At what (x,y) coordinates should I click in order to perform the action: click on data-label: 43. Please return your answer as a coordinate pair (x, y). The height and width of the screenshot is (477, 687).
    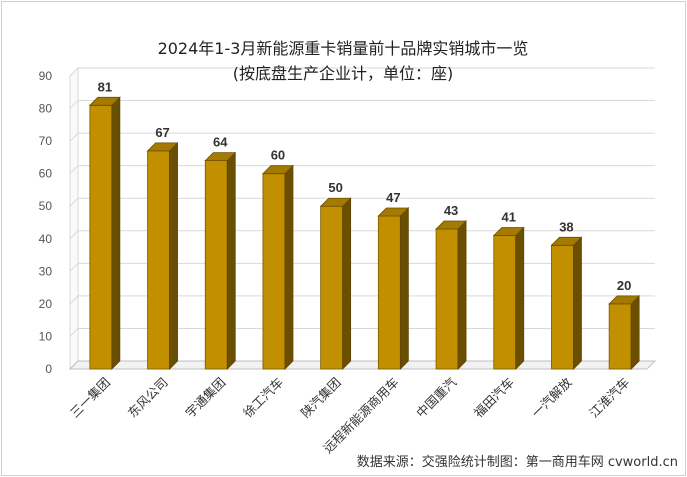
    Looking at the image, I should click on (451, 210).